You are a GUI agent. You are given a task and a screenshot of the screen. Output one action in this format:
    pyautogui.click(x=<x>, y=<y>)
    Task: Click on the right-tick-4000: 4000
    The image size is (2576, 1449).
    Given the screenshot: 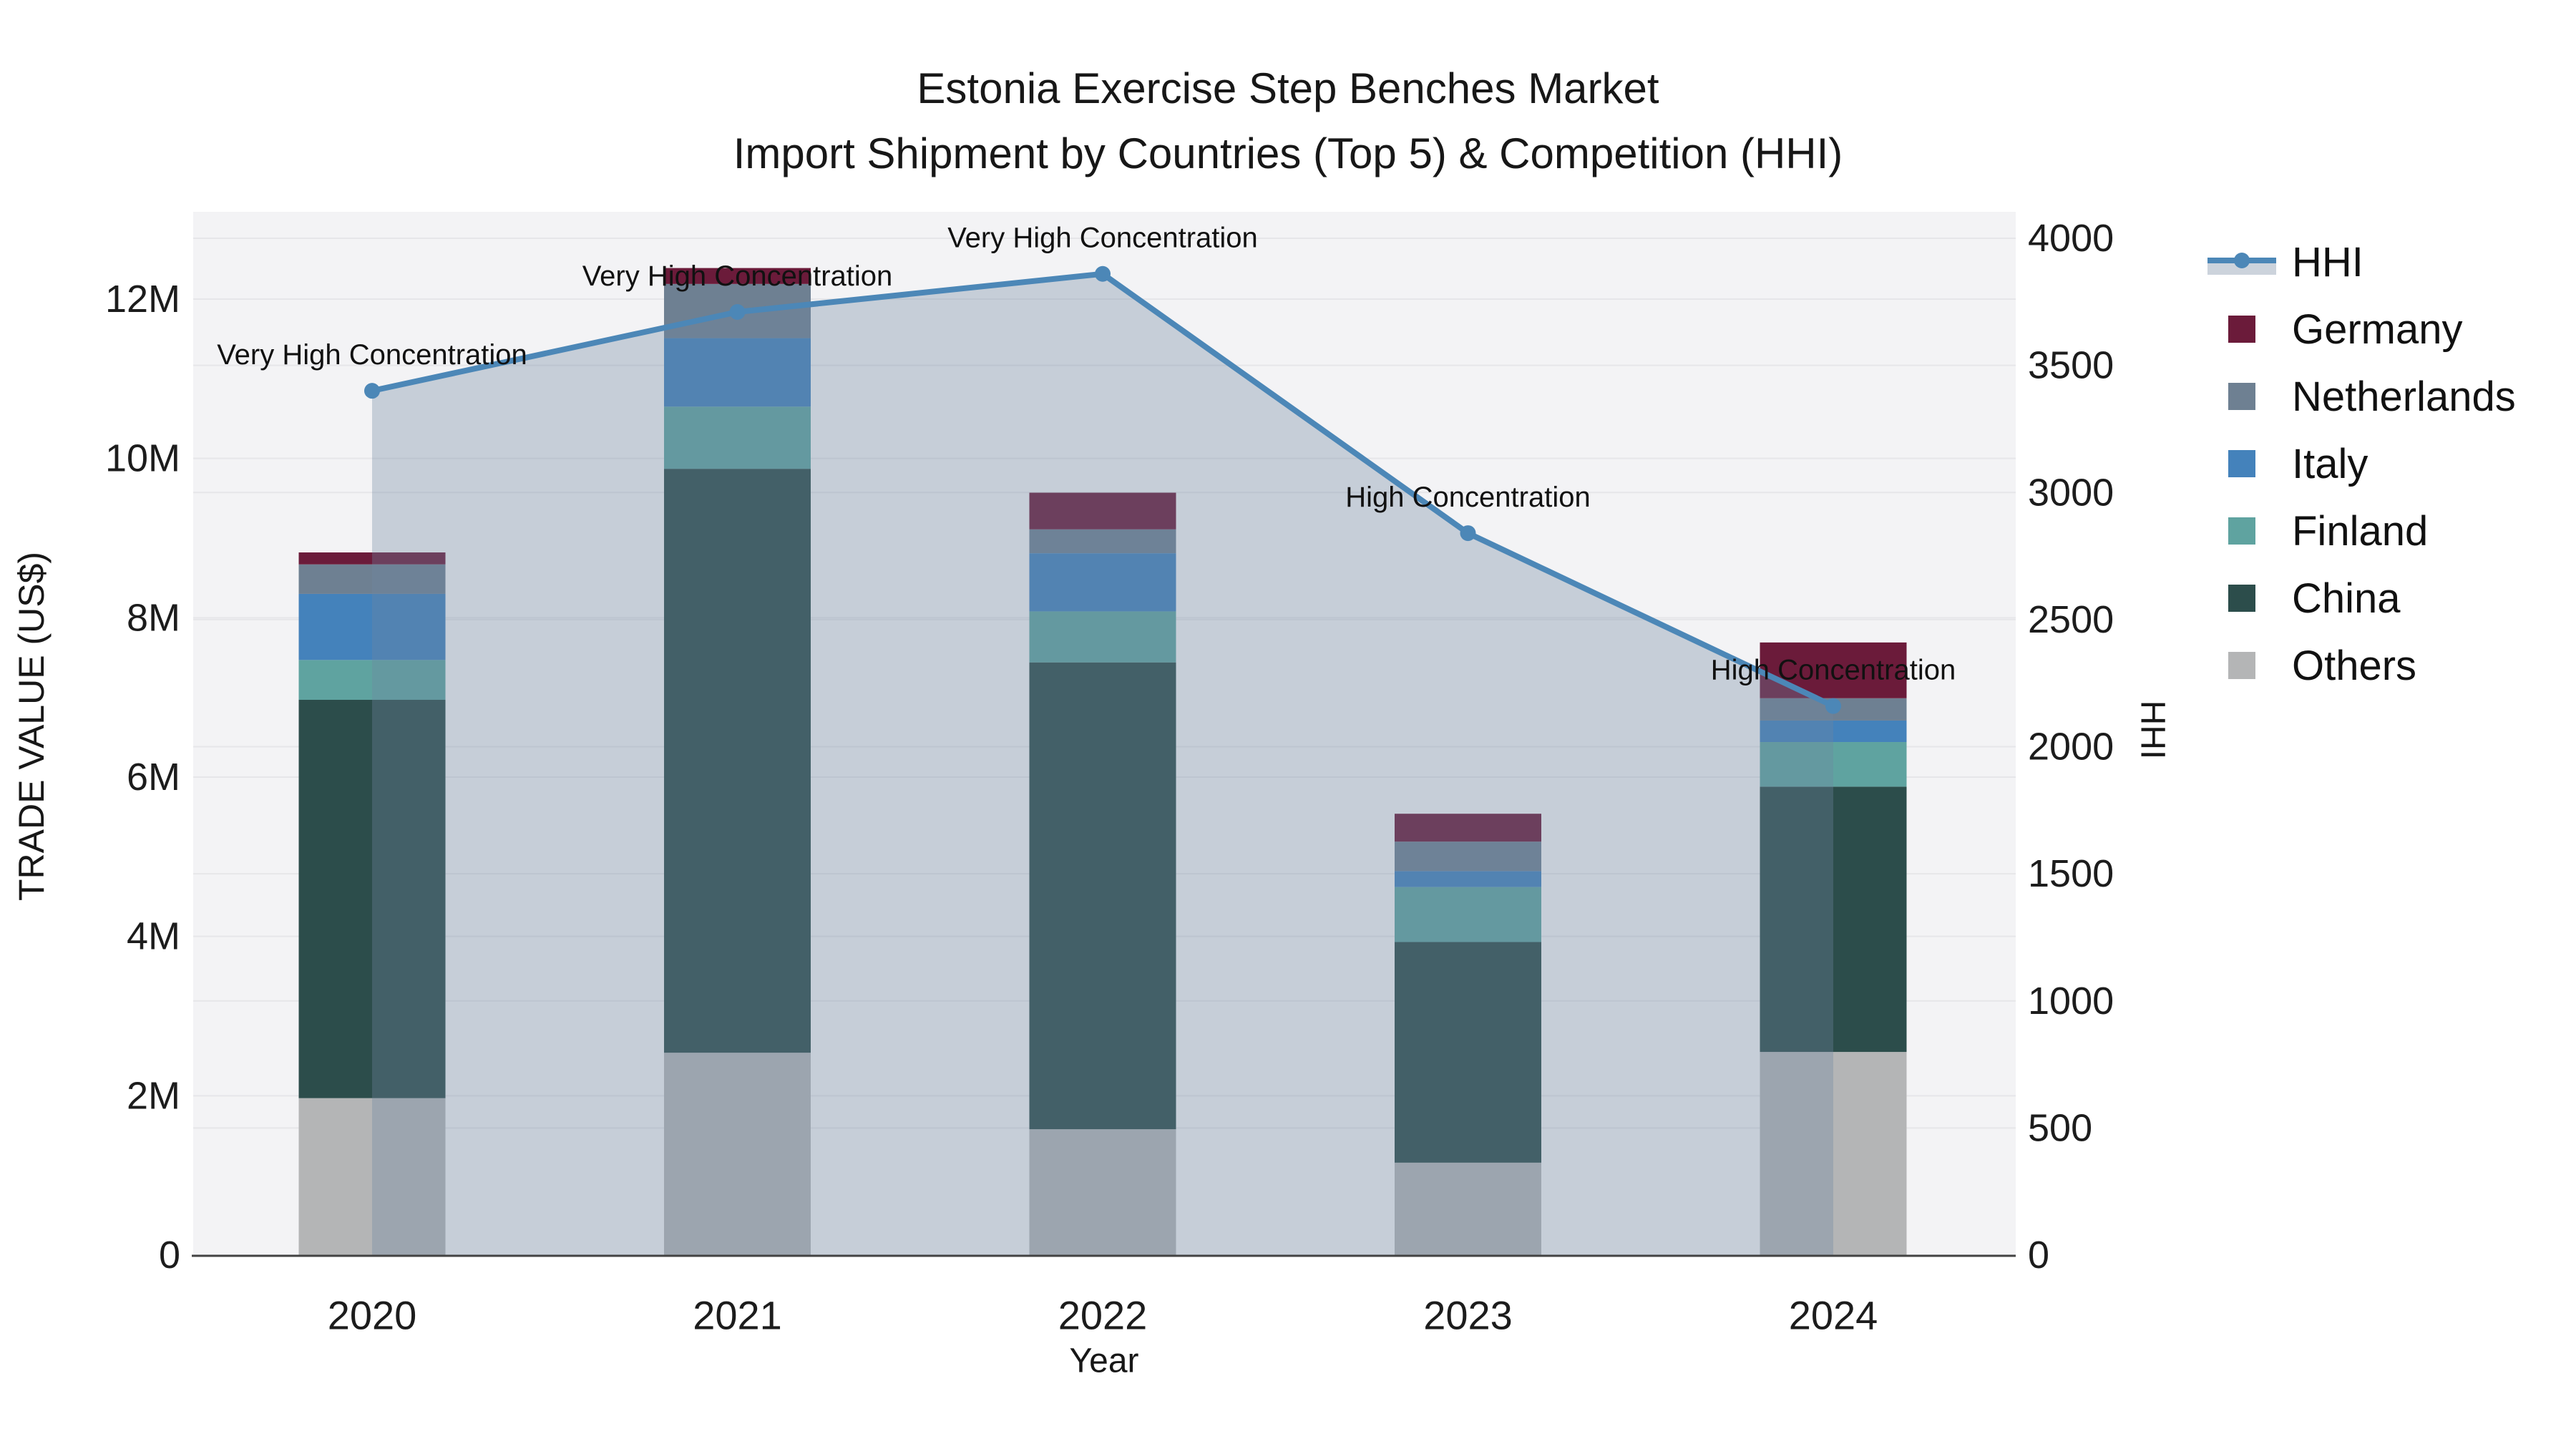 What is the action you would take?
    pyautogui.click(x=2071, y=238)
    